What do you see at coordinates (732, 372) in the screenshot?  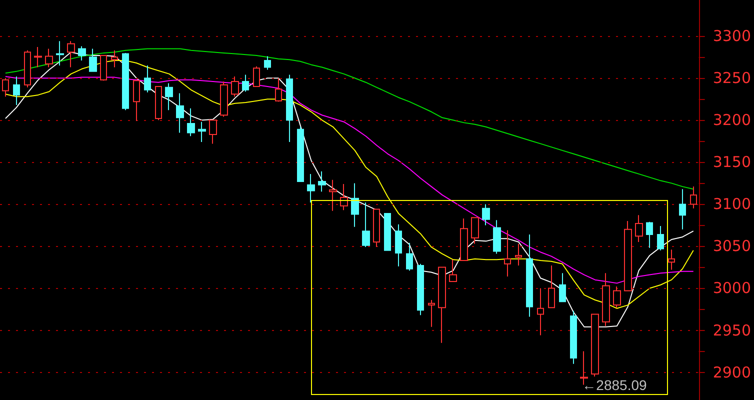 I see `y-tick-label: 2900` at bounding box center [732, 372].